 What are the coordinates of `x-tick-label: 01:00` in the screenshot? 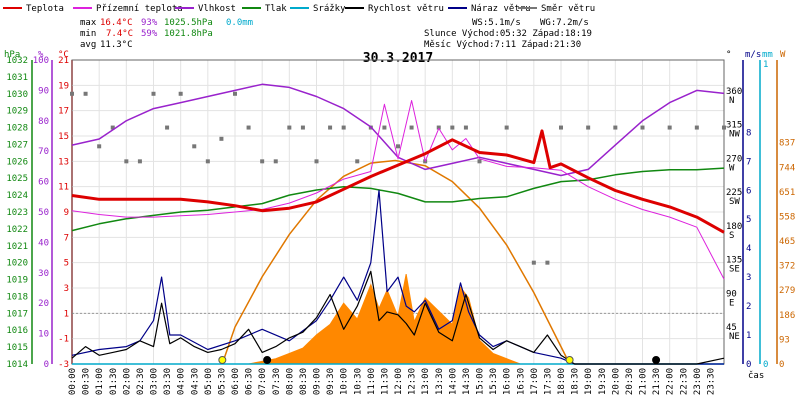 It's located at (100, 381).